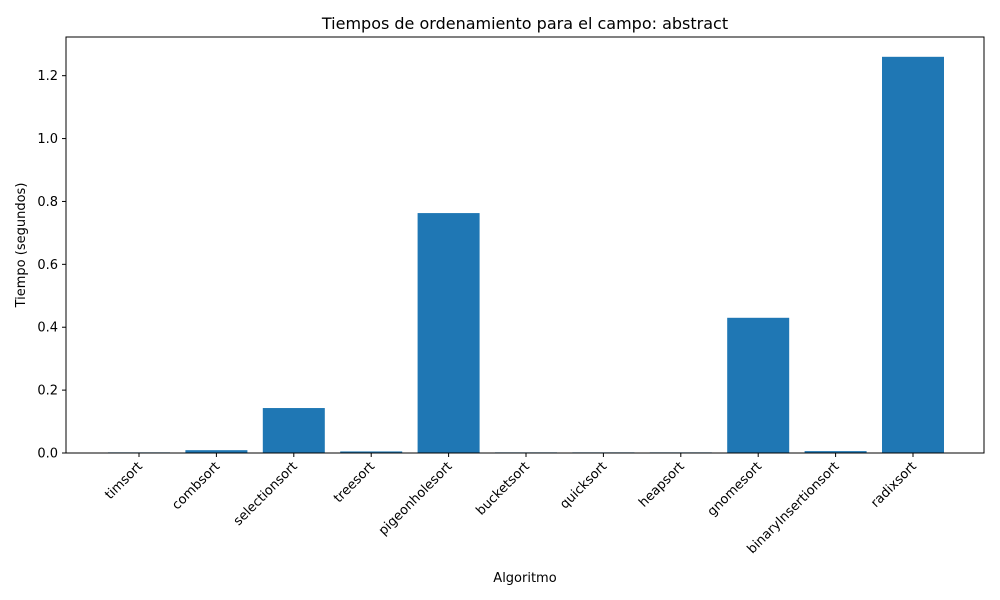 This screenshot has width=1000, height=600. What do you see at coordinates (524, 578) in the screenshot?
I see `x-axis-label: Algoritmo` at bounding box center [524, 578].